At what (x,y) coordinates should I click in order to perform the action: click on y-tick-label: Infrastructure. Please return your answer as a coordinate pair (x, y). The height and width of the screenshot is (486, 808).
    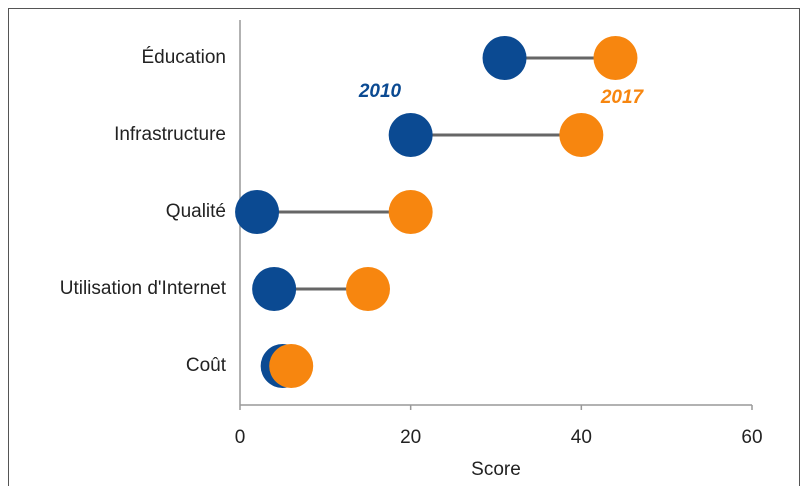
    Looking at the image, I should click on (170, 134).